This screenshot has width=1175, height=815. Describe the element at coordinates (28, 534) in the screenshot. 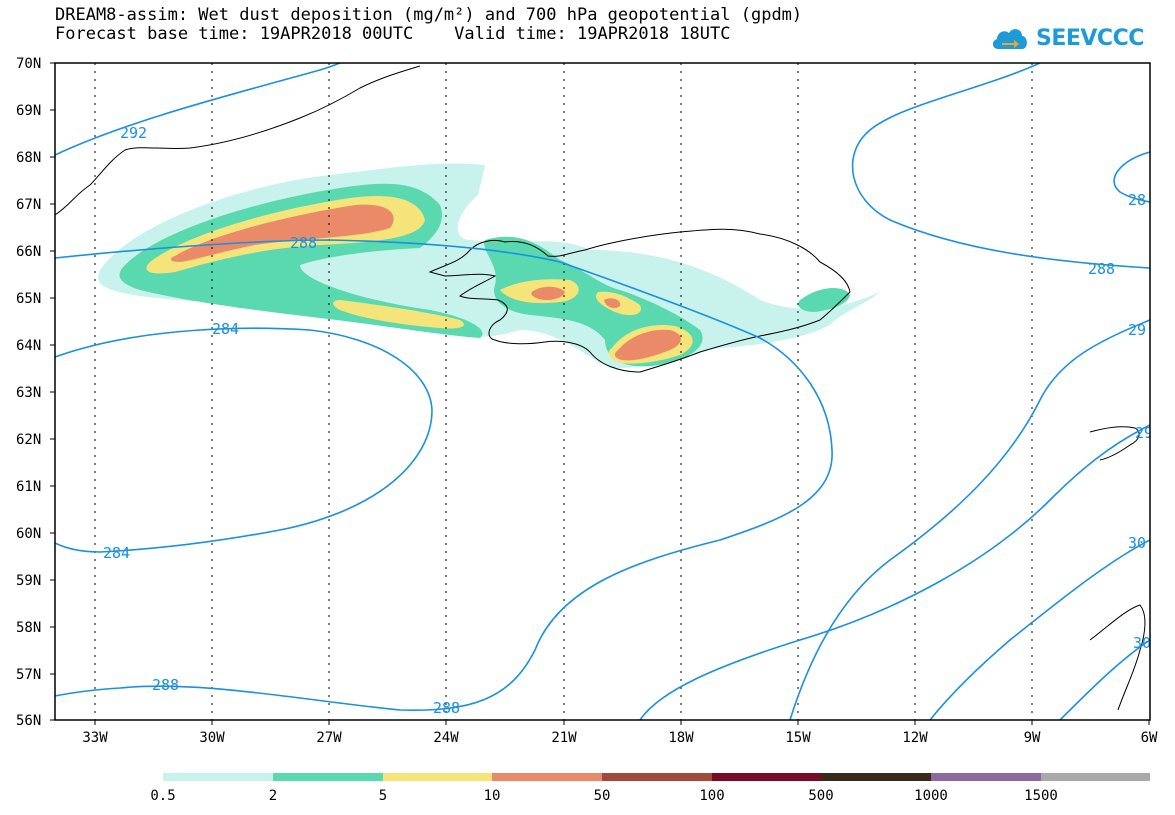

I see `lat-label: 60N` at that location.